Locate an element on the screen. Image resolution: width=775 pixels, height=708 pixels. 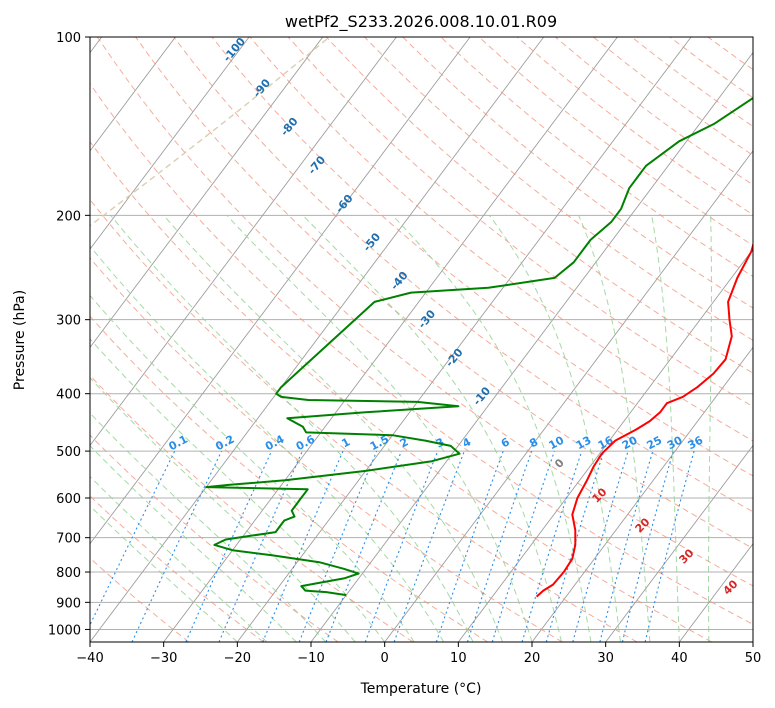
y-axis: 100 200 300 400 500 600 700 800 900 1000 is located at coordinates (69, 334).